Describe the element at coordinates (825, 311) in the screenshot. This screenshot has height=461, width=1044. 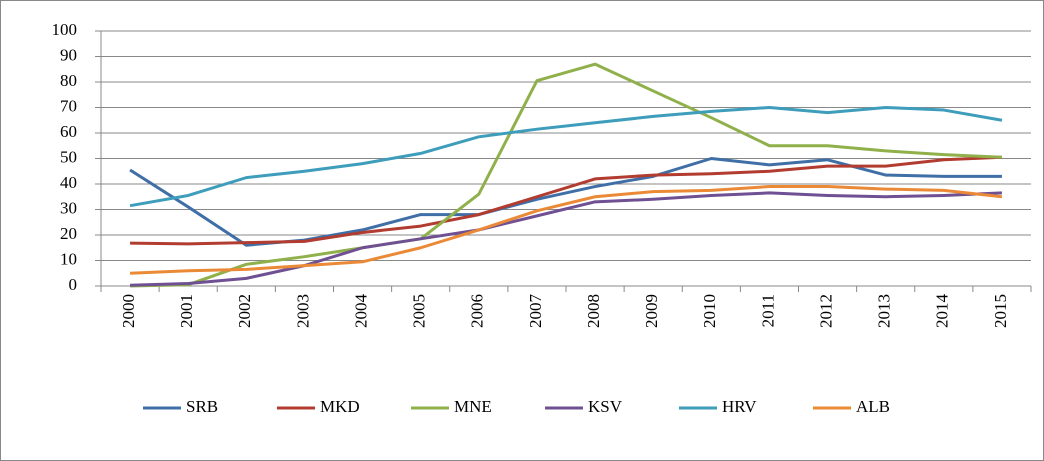
I see `x-tick-label: 2012` at that location.